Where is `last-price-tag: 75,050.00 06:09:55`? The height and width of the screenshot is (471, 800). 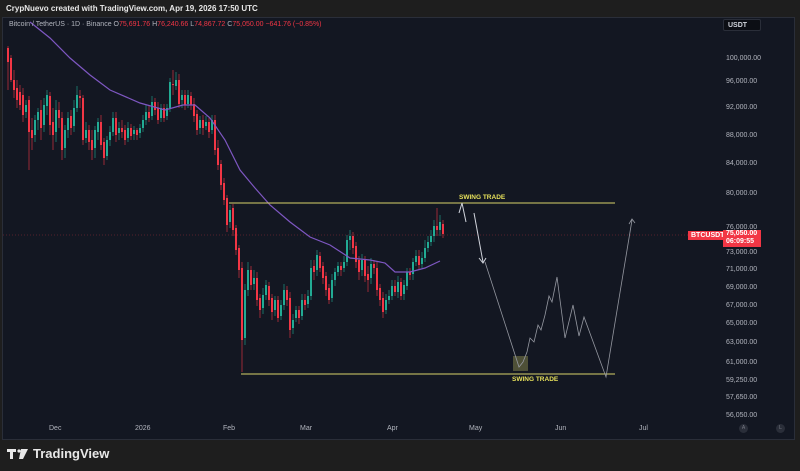
last-price-tag: 75,050.00 06:09:55 is located at coordinates (742, 238).